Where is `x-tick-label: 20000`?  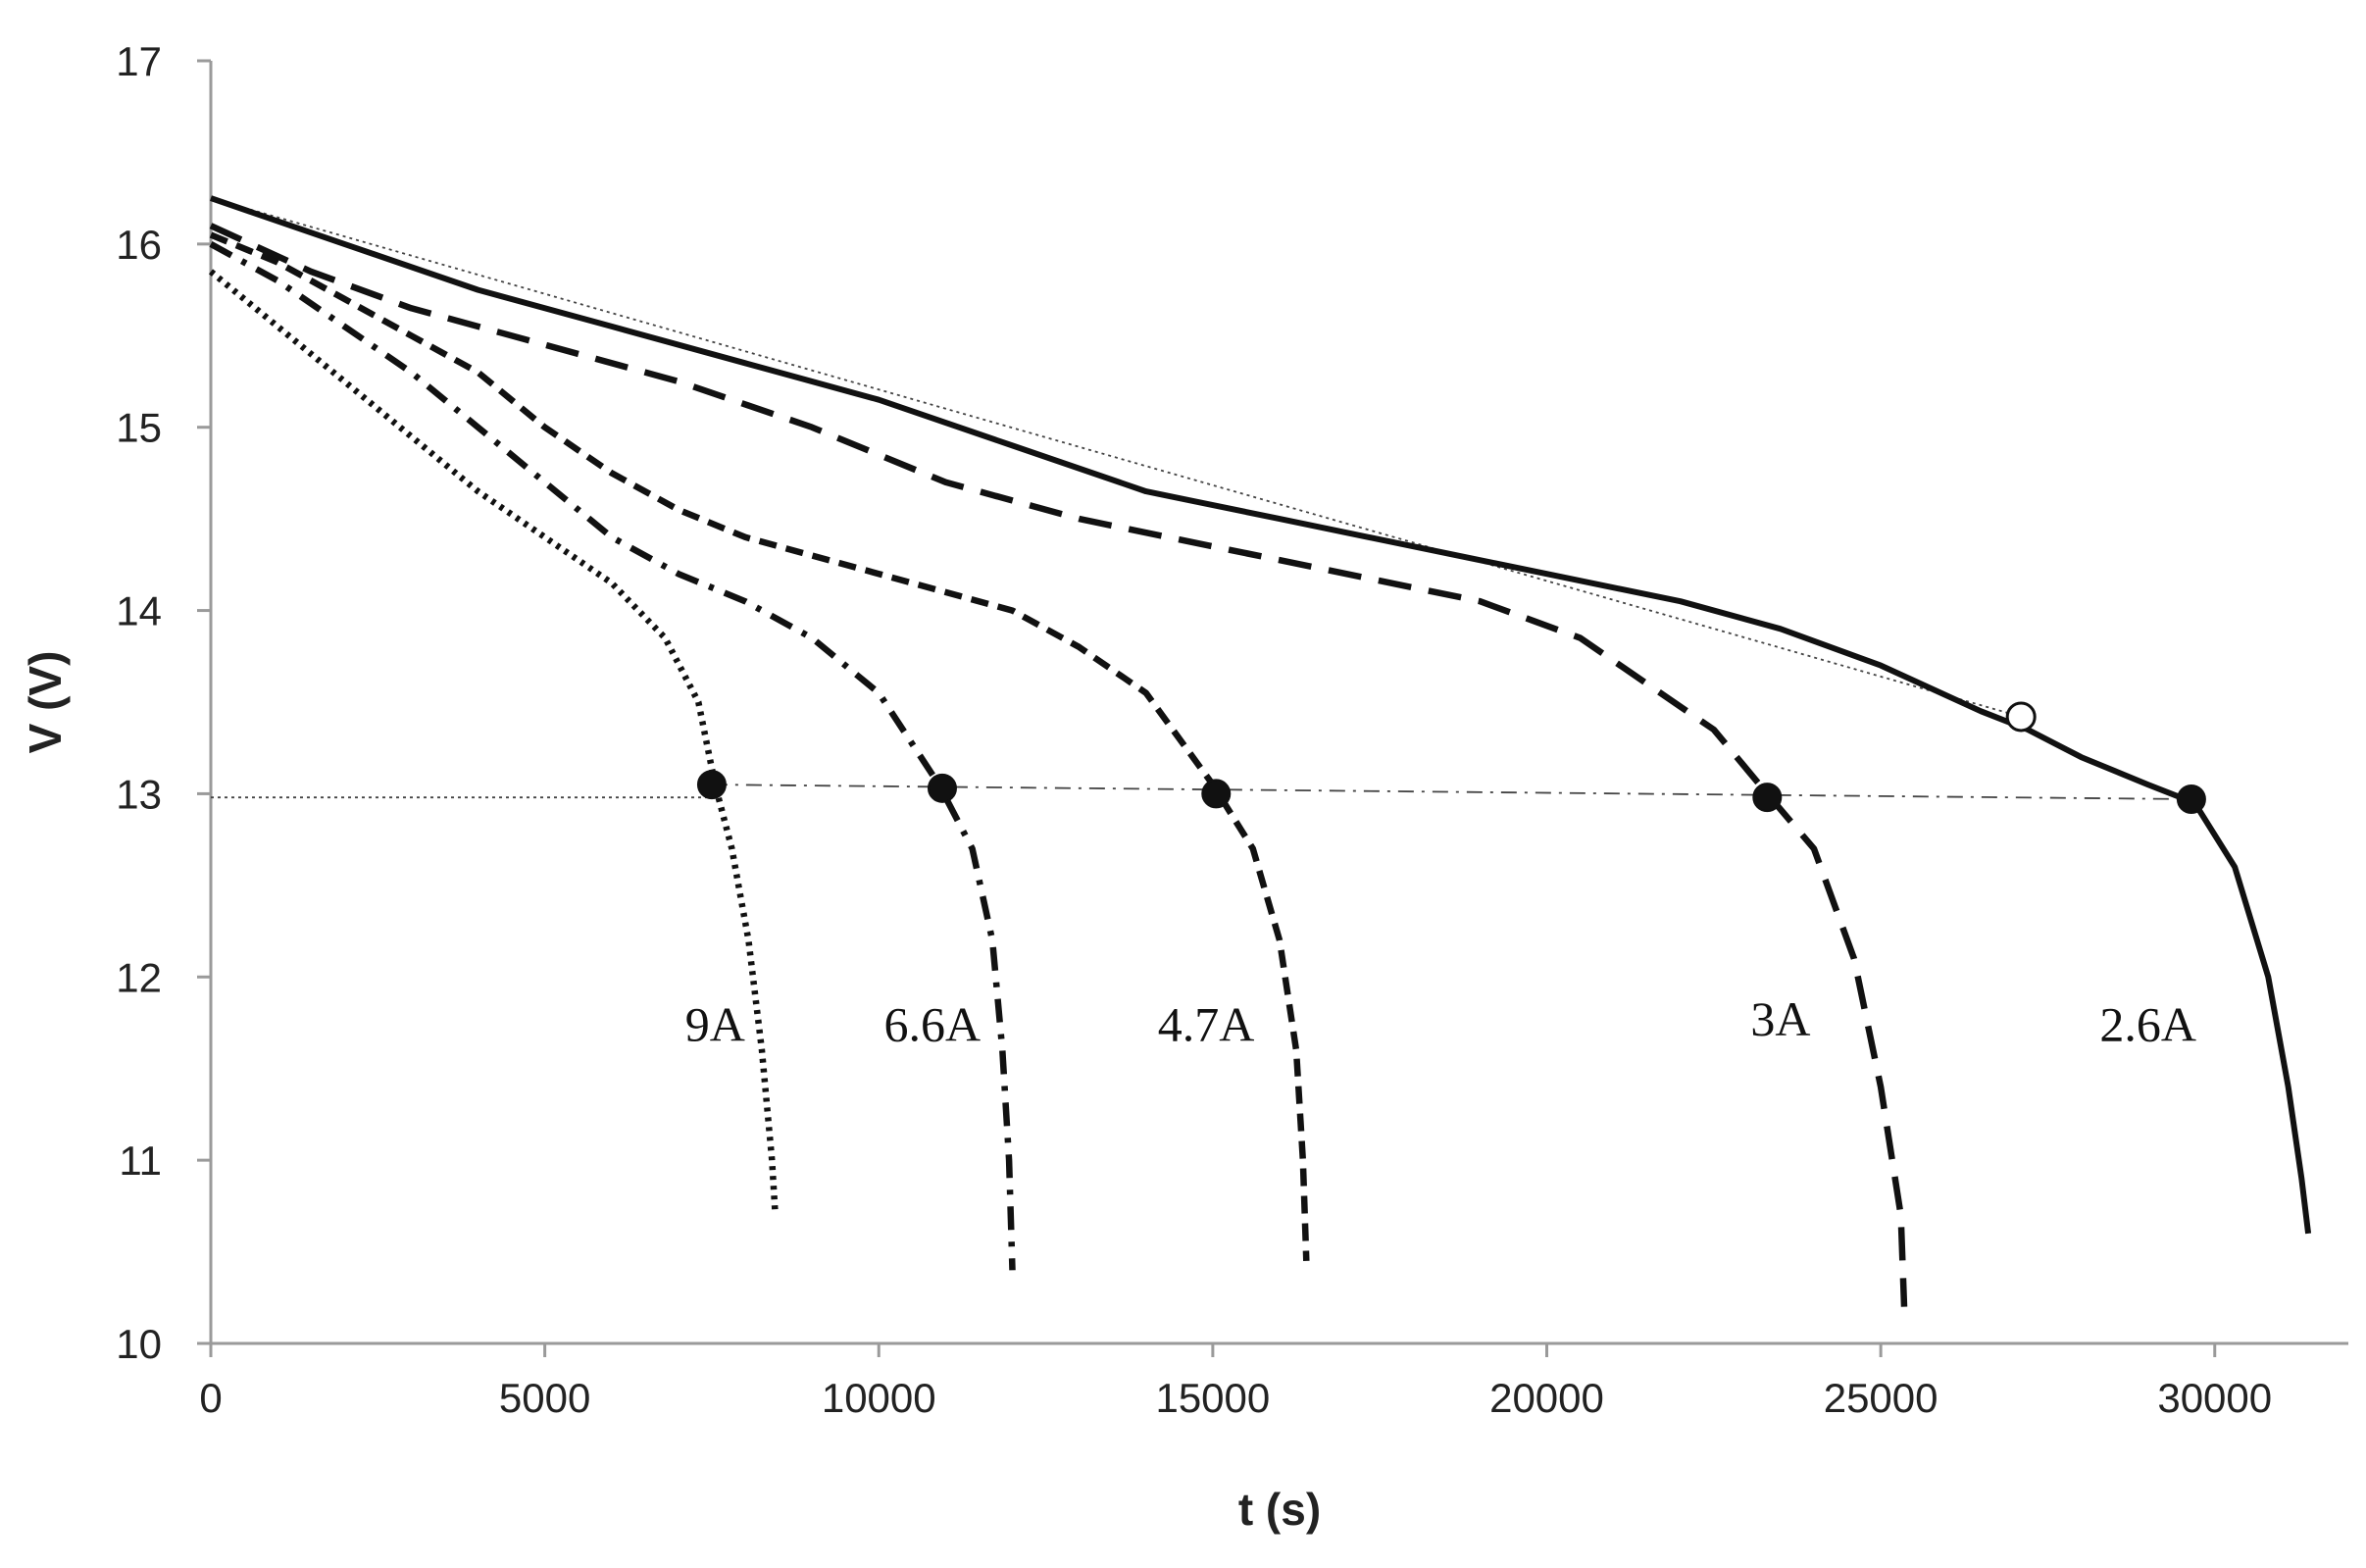 x-tick-label: 20000 is located at coordinates (1546, 1398).